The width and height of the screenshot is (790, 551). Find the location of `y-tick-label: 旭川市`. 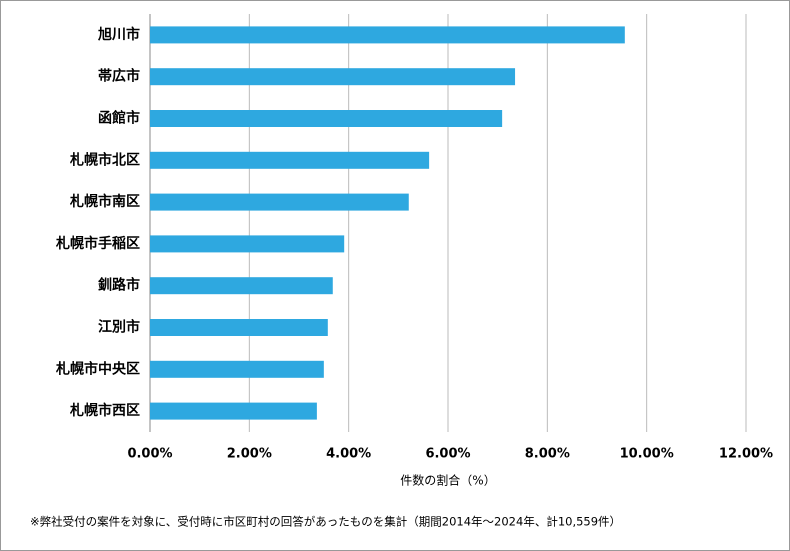

y-tick-label: 旭川市 is located at coordinates (118, 34).